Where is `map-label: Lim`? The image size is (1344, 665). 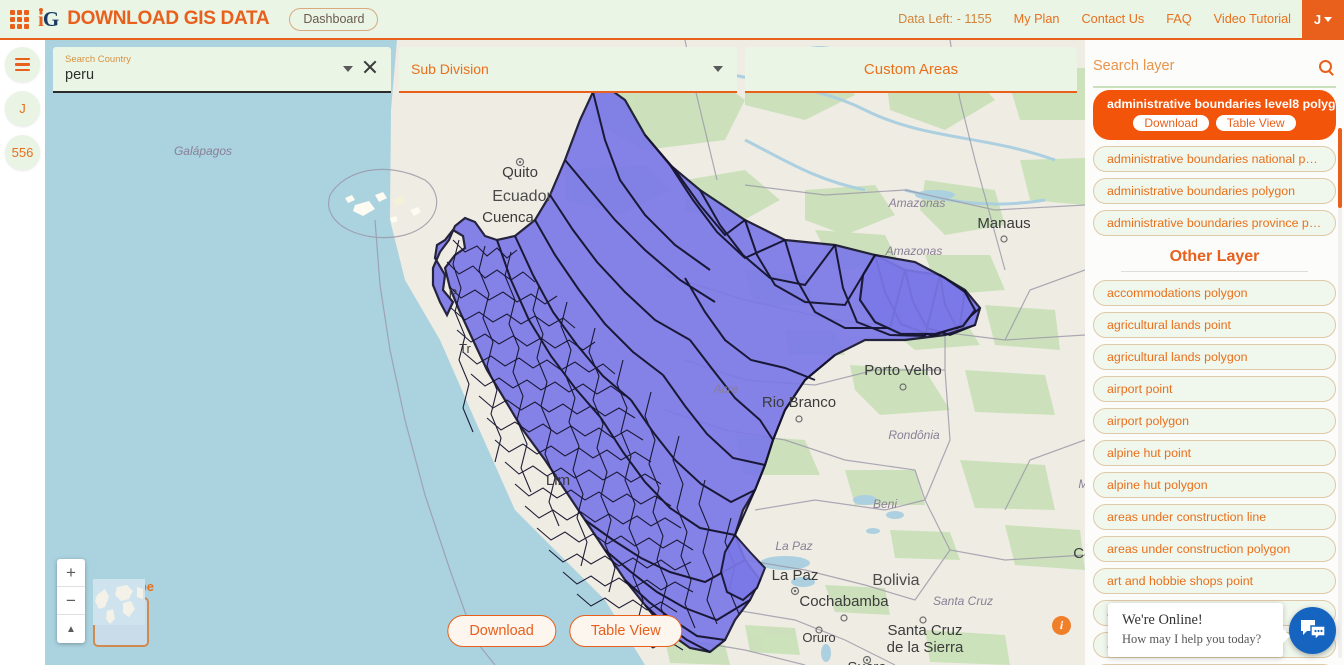 map-label: Lim is located at coordinates (558, 480).